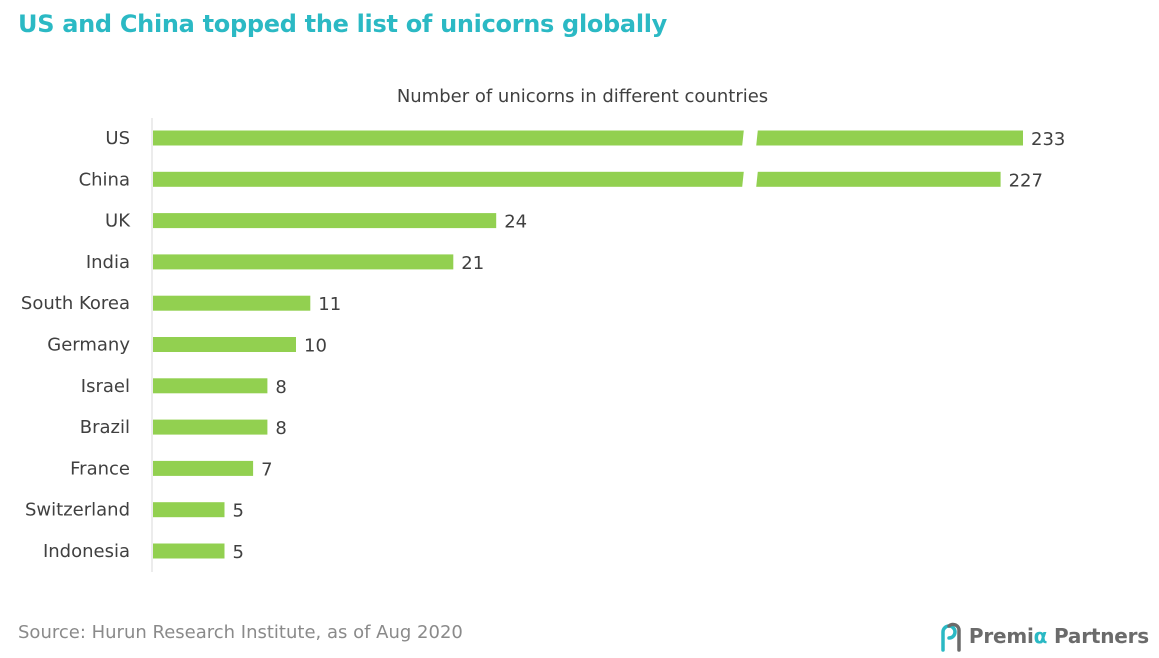 Image resolution: width=1159 pixels, height=658 pixels. What do you see at coordinates (266, 469) in the screenshot?
I see `data-label: 7` at bounding box center [266, 469].